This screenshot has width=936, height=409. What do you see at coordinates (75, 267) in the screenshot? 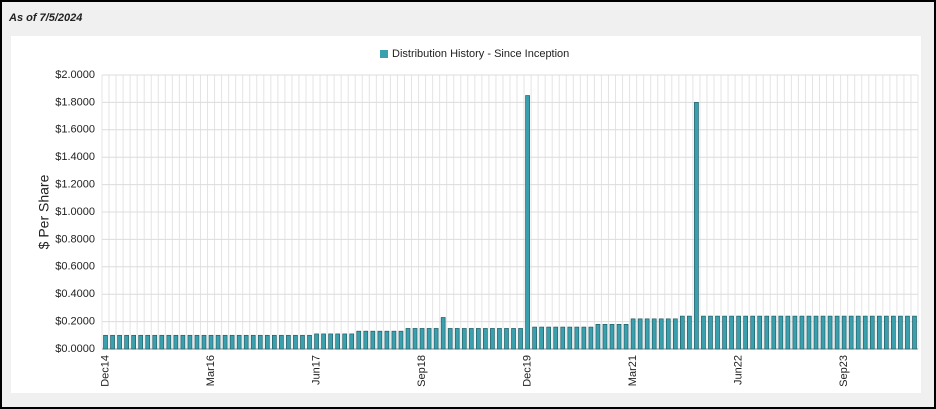
I see `y-tick-label: $0.6000` at bounding box center [75, 267].